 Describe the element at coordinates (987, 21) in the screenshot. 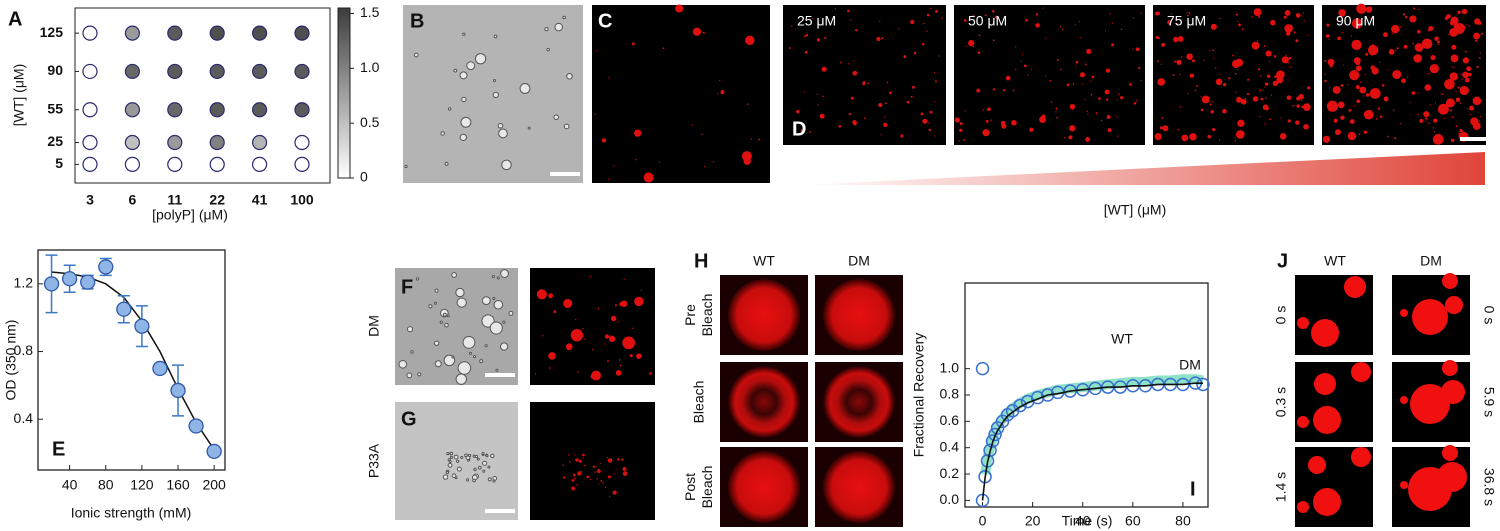

I see `image-label: 50 μM` at that location.